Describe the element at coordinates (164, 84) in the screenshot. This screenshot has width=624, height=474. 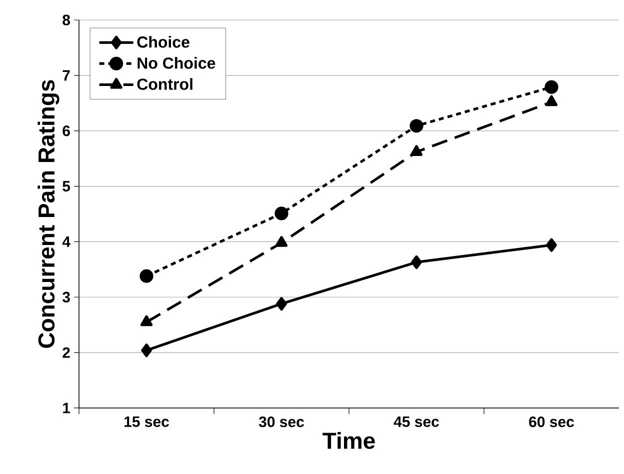
I see `legend-label: Control` at that location.